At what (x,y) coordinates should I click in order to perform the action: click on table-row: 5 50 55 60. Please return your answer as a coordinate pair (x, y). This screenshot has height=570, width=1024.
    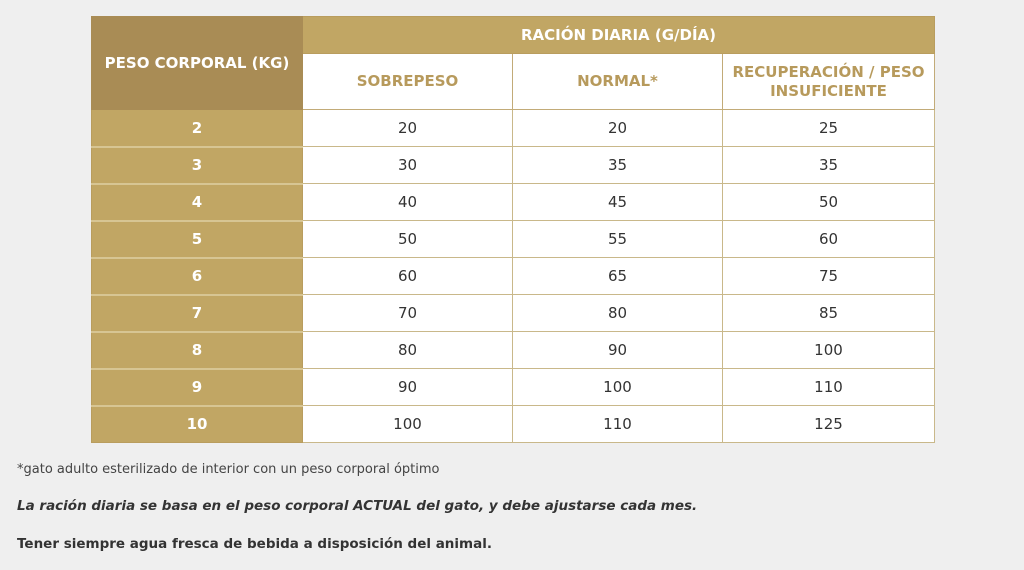
    Looking at the image, I should click on (513, 239).